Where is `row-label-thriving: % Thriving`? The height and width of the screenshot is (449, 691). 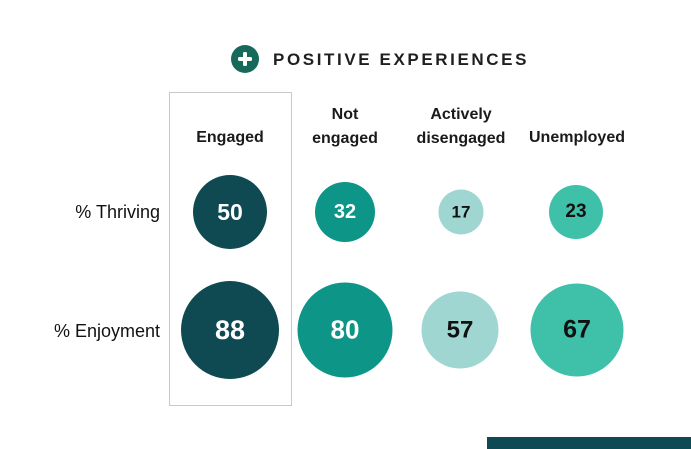 row-label-thriving: % Thriving is located at coordinates (117, 212).